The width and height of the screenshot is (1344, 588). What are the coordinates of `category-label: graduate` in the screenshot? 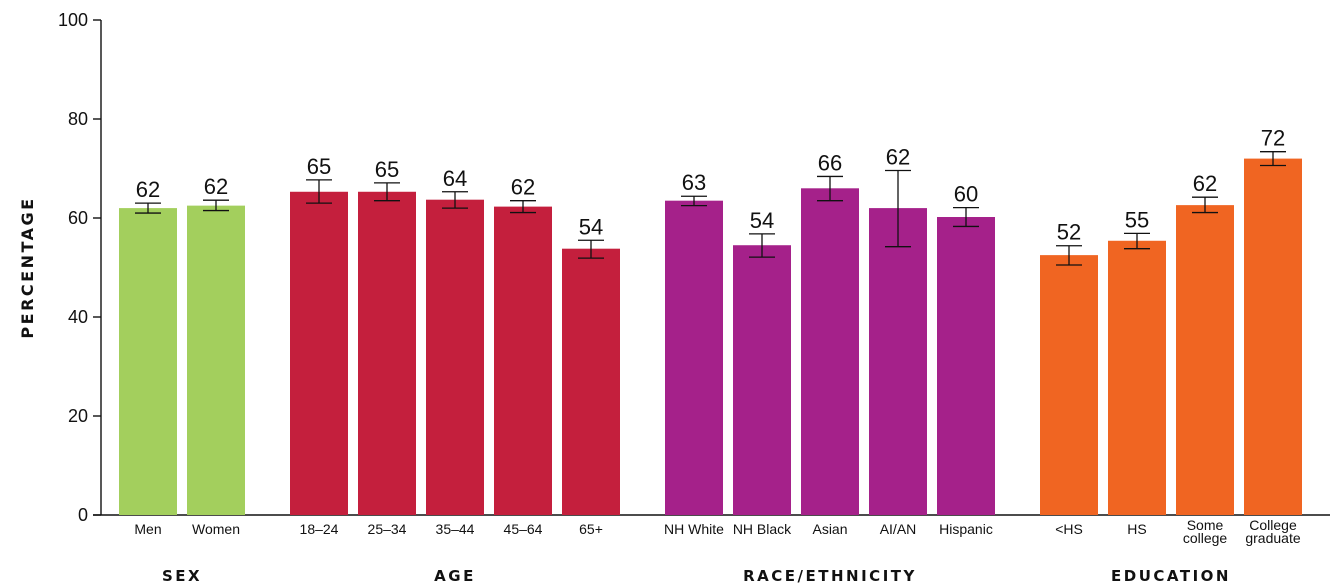 It's located at (1272, 538).